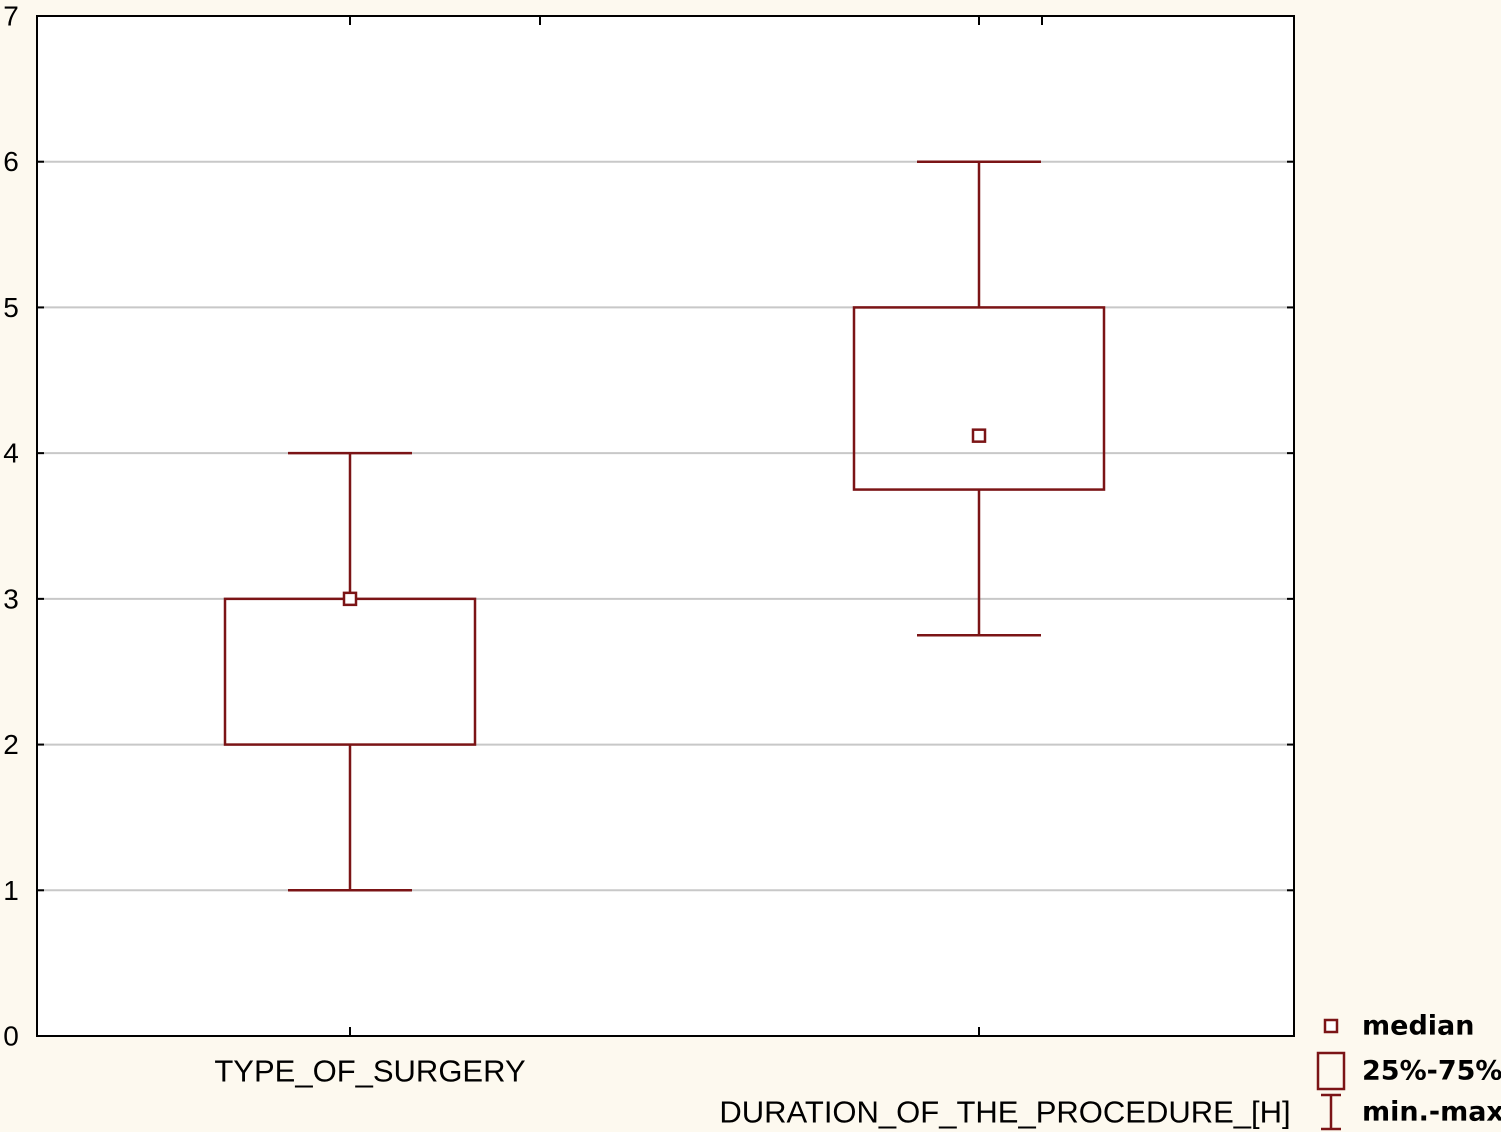 This screenshot has height=1132, width=1501. What do you see at coordinates (1418, 1026) in the screenshot?
I see `legend-label: median` at bounding box center [1418, 1026].